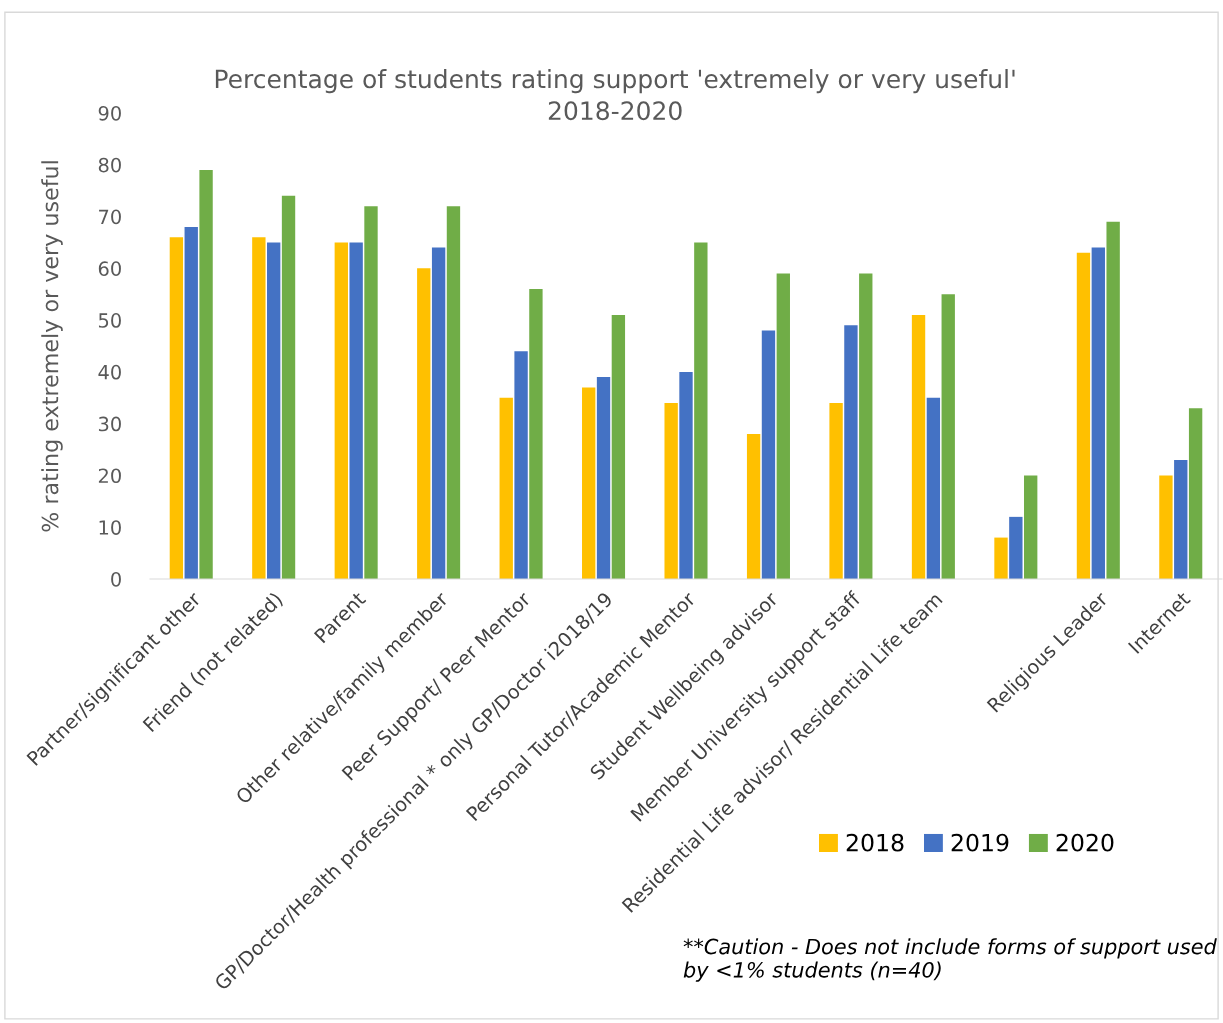 Image resolution: width=1223 pixels, height=1023 pixels. What do you see at coordinates (615, 95) in the screenshot?
I see `chart-title: Percentage of students rating support 'extremely or very useful' 2018-2020` at bounding box center [615, 95].